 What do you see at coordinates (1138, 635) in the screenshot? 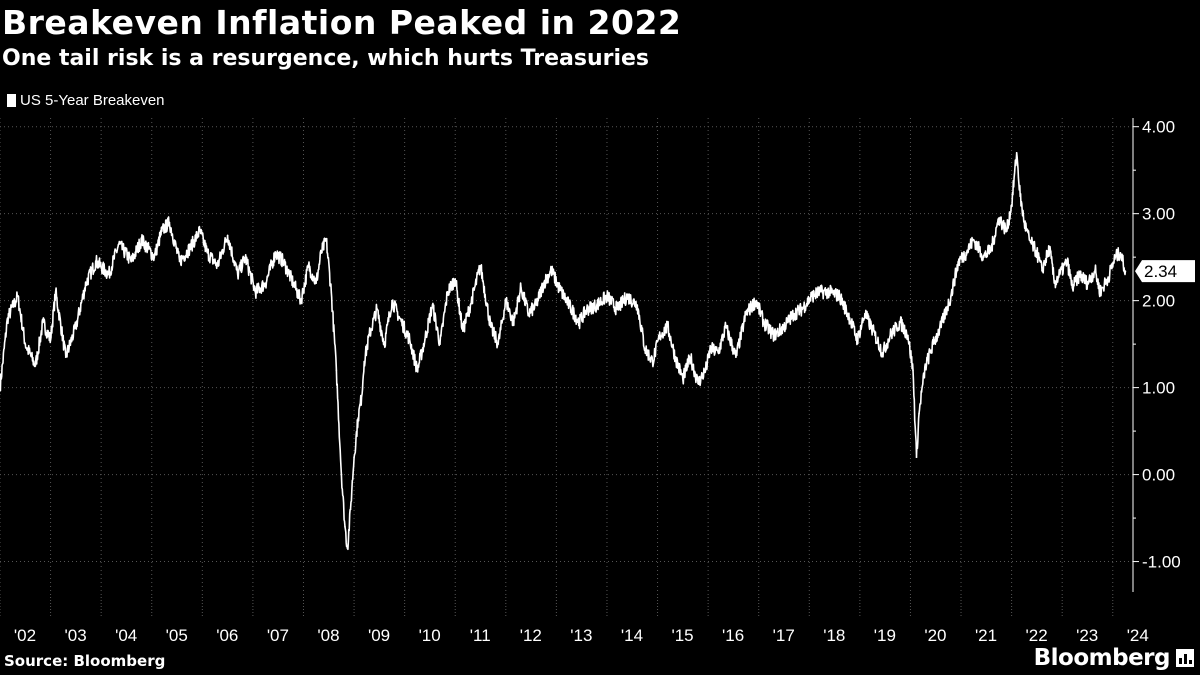
I see `x-tick-label: '24` at bounding box center [1138, 635].